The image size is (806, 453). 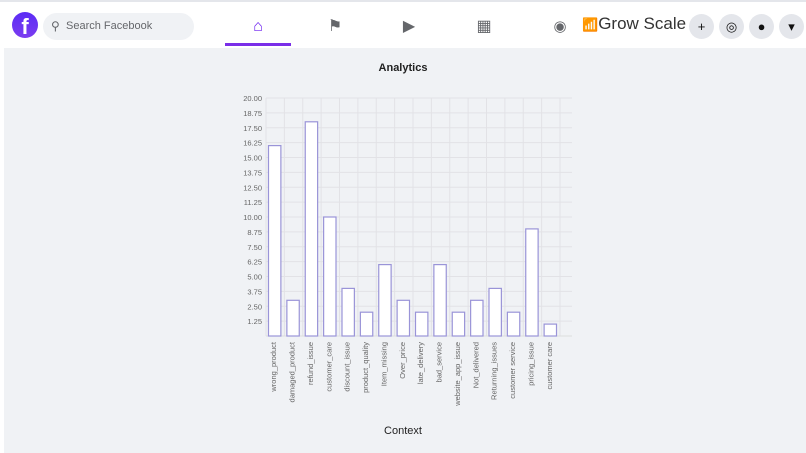 I want to click on groups-icon: ◉, so click(x=560, y=26).